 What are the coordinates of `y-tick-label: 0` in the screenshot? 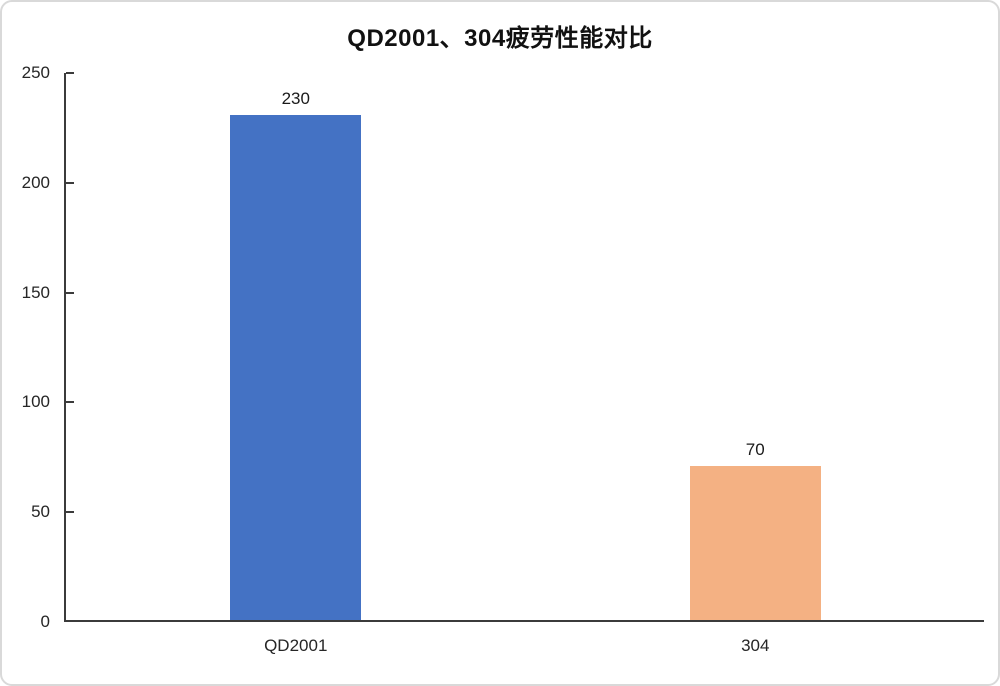 It's located at (45, 621).